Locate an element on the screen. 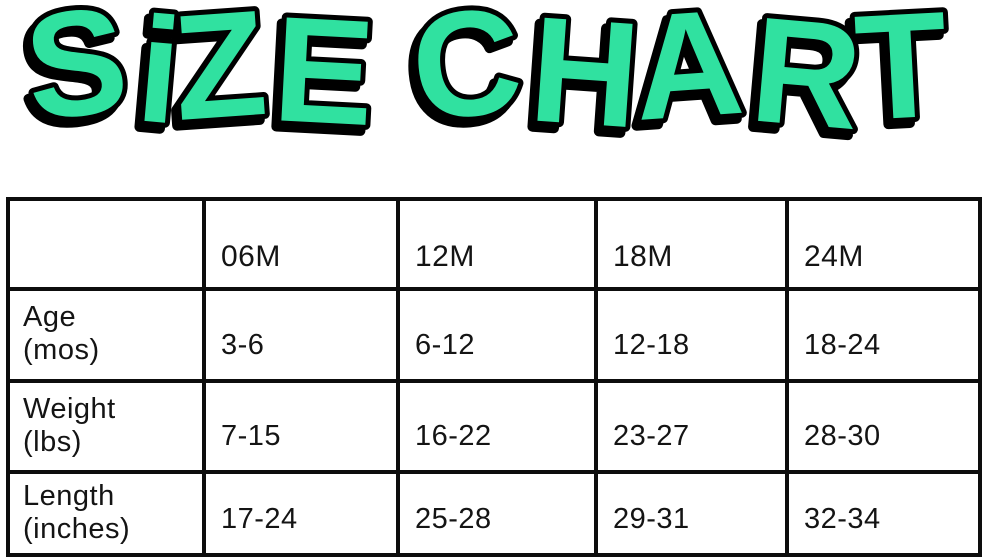 The height and width of the screenshot is (560, 984). column-header-18m: 18M is located at coordinates (691, 244).